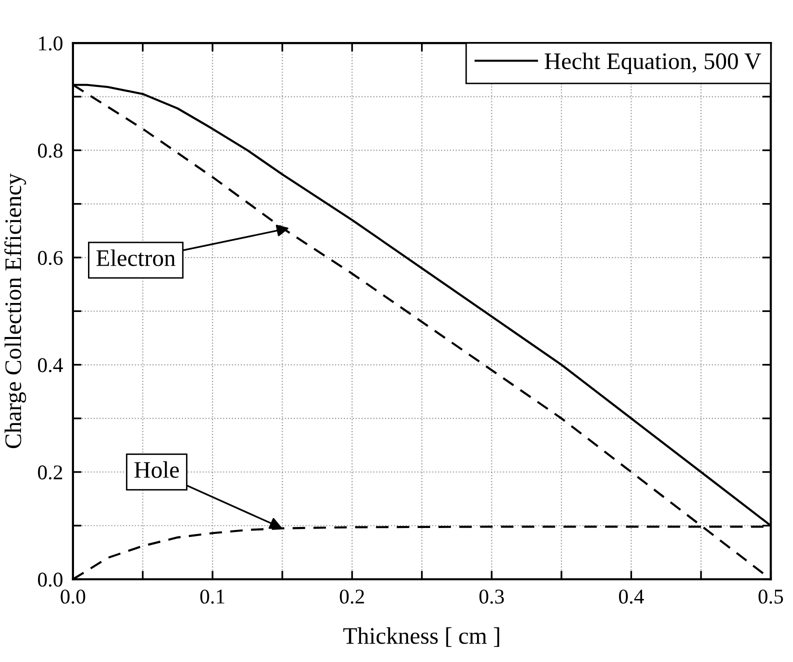  What do you see at coordinates (15, 310) in the screenshot?
I see `y-axis-title: Charge Collection Efficiency` at bounding box center [15, 310].